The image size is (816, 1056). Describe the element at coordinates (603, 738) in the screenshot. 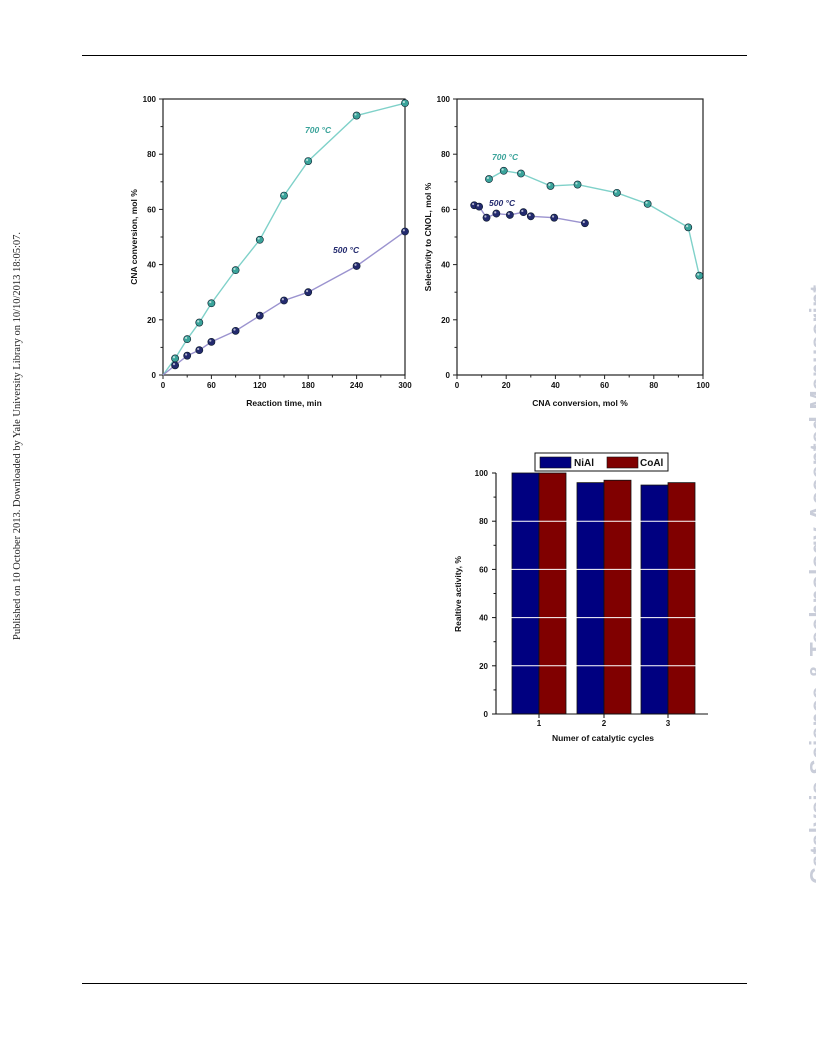

I see `x-axis-label: Numer of catalytic cycles` at that location.